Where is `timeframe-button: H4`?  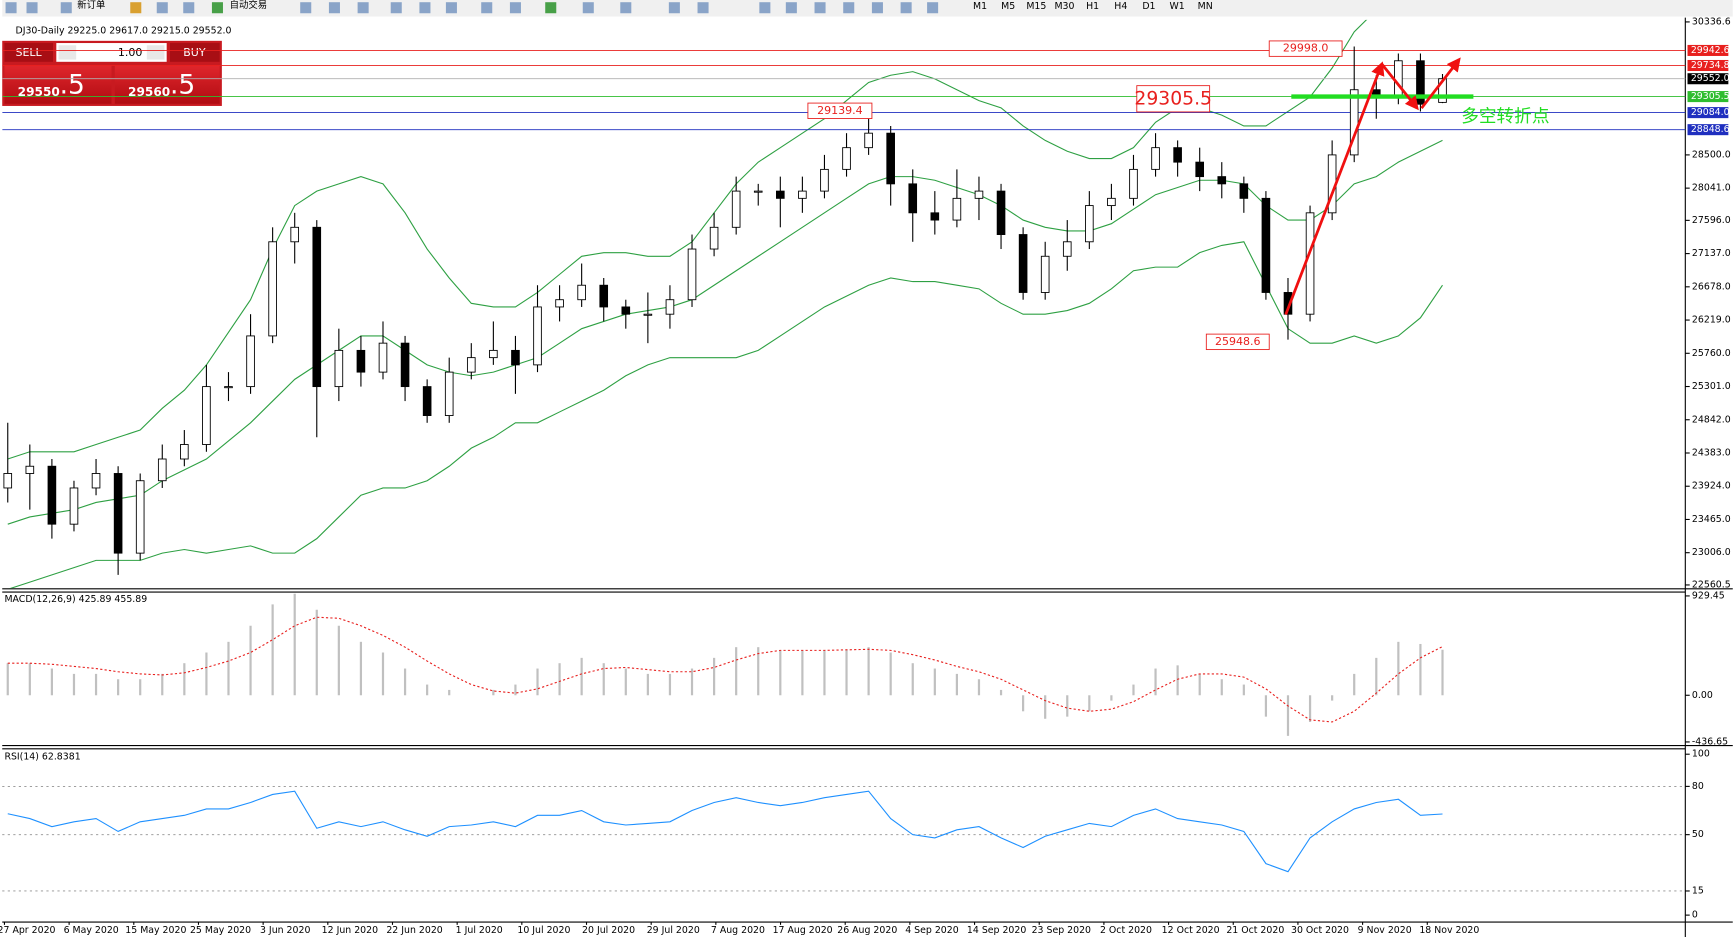 timeframe-button: H4 is located at coordinates (1120, 6).